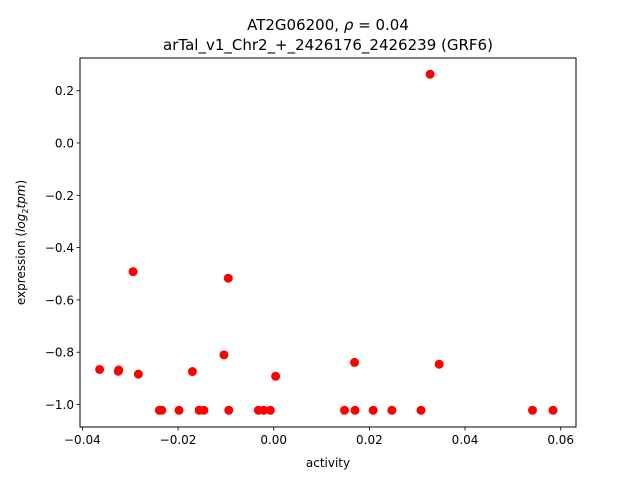 Image resolution: width=640 pixels, height=480 pixels. I want to click on x-tick-label: 0.04, so click(465, 440).